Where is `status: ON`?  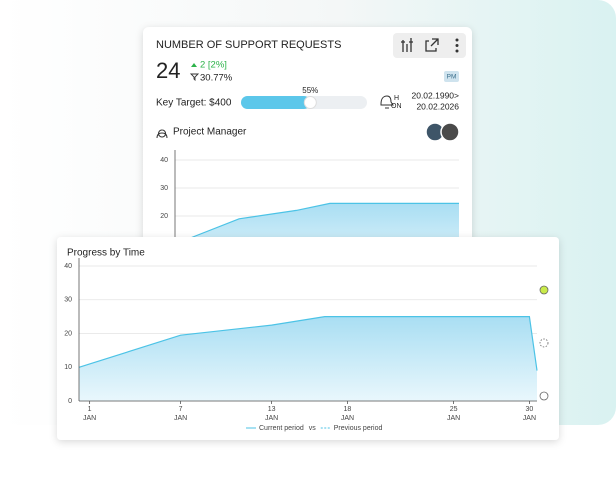
status: ON is located at coordinates (396, 106).